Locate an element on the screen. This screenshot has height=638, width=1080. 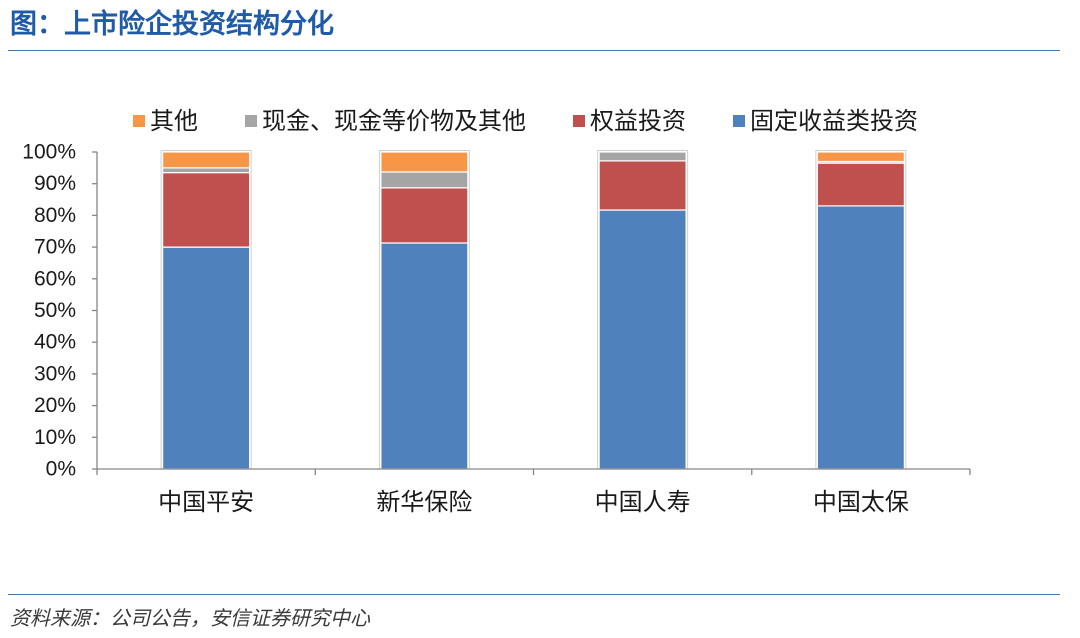
legend-item: 权益投资 is located at coordinates (629, 121).